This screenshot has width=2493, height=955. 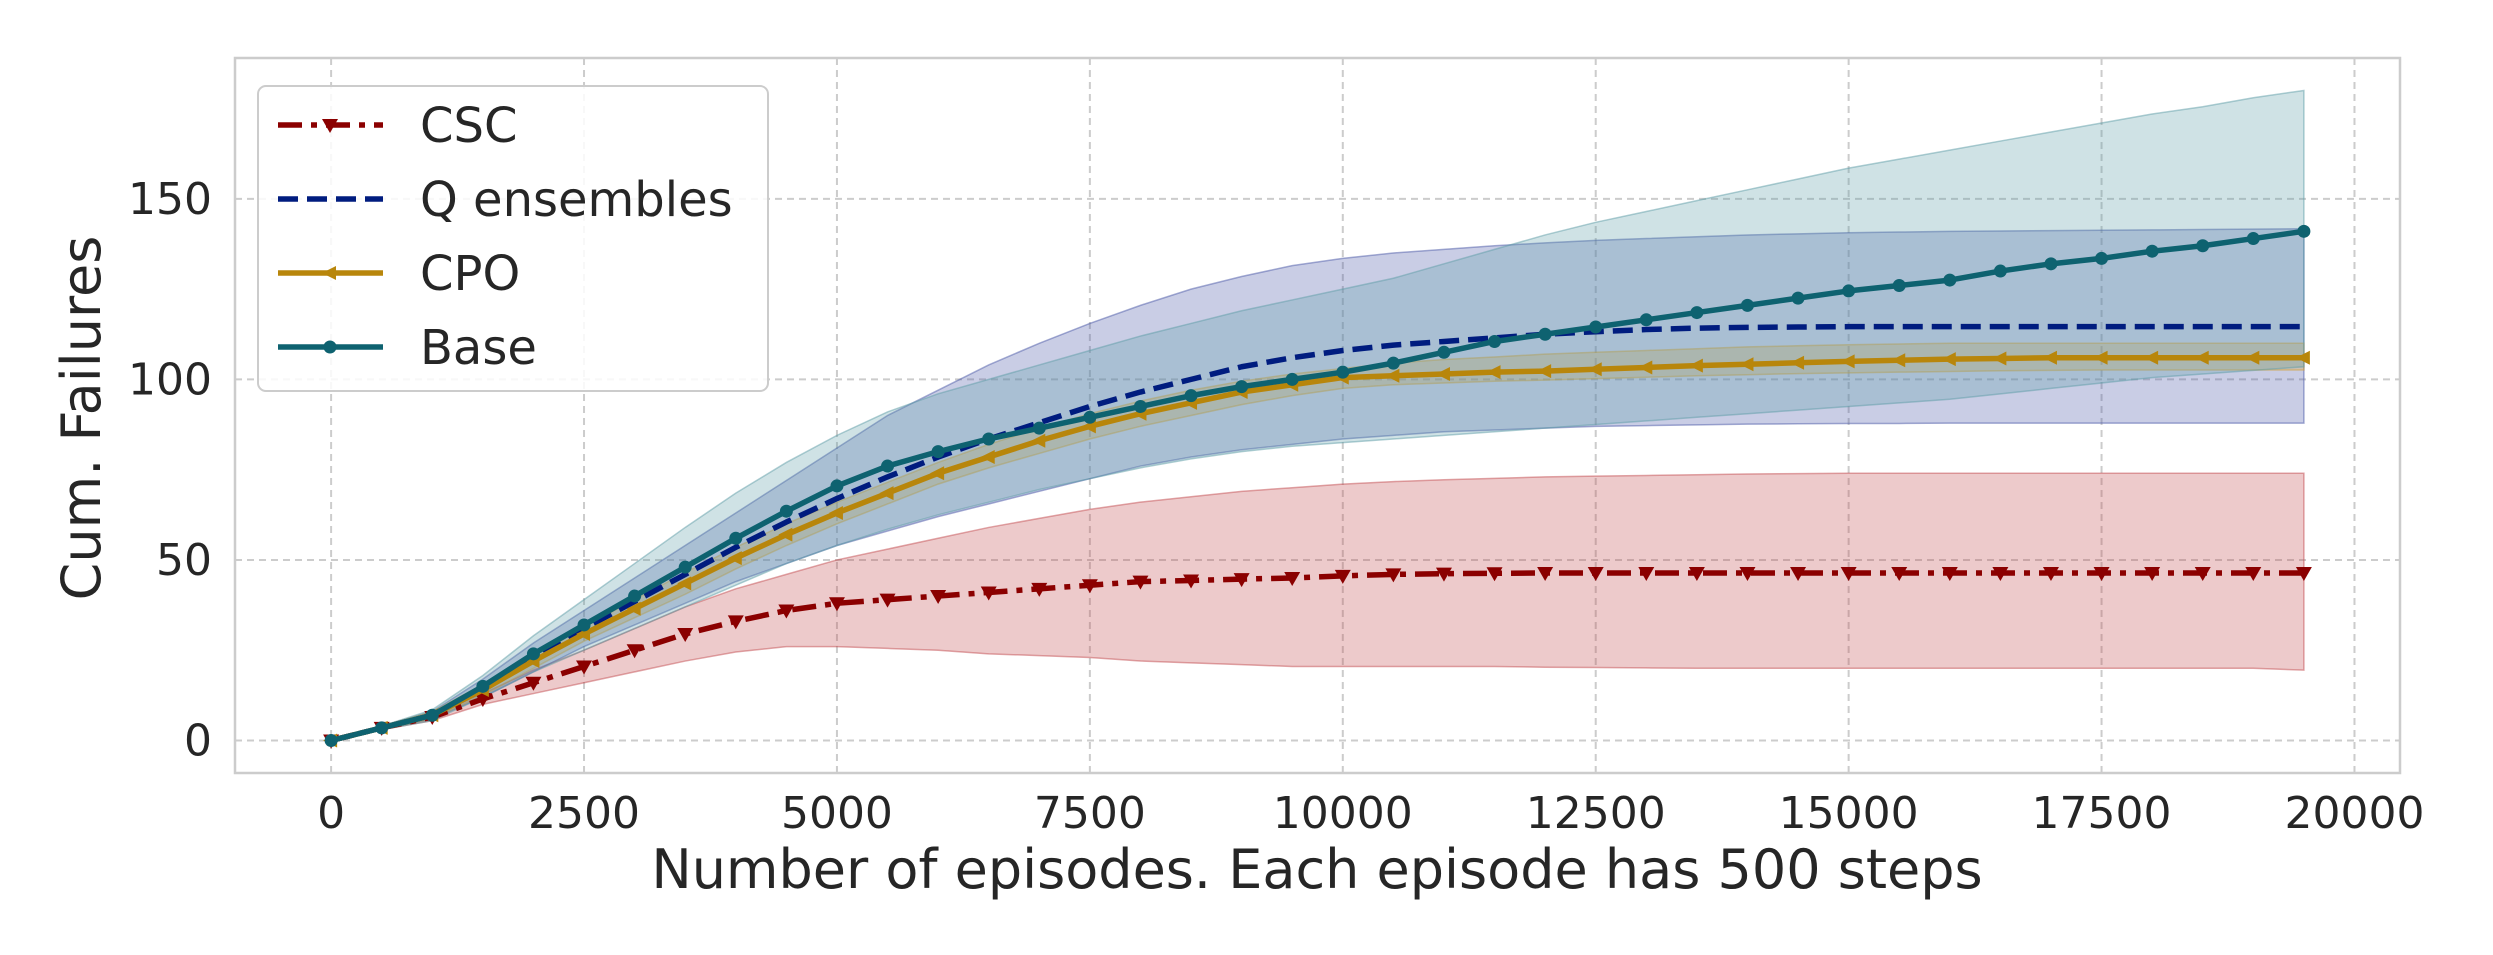 What do you see at coordinates (398, 126) in the screenshot?
I see `legend-item-csc: CSC` at bounding box center [398, 126].